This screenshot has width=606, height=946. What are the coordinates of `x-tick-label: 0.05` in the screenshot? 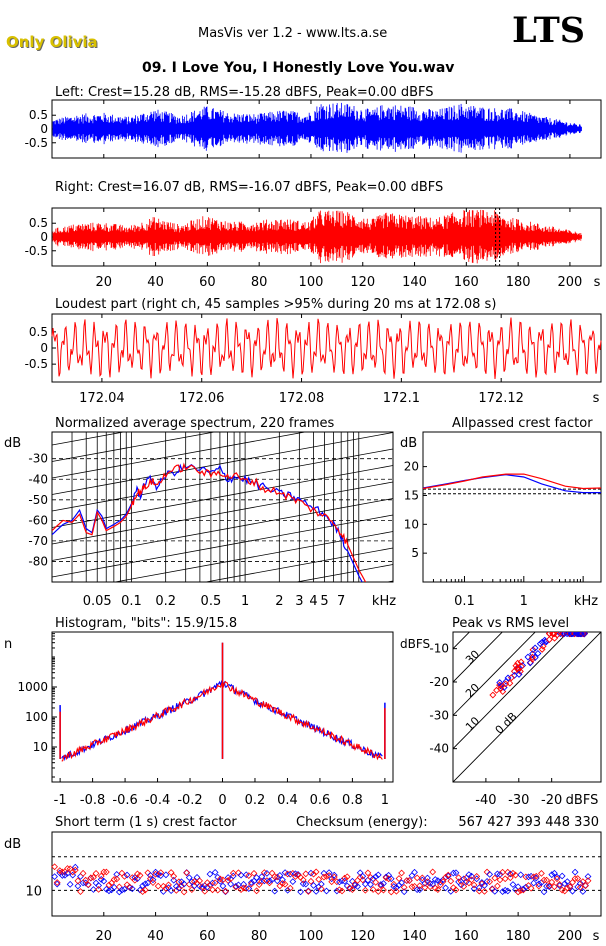 It's located at (97, 601).